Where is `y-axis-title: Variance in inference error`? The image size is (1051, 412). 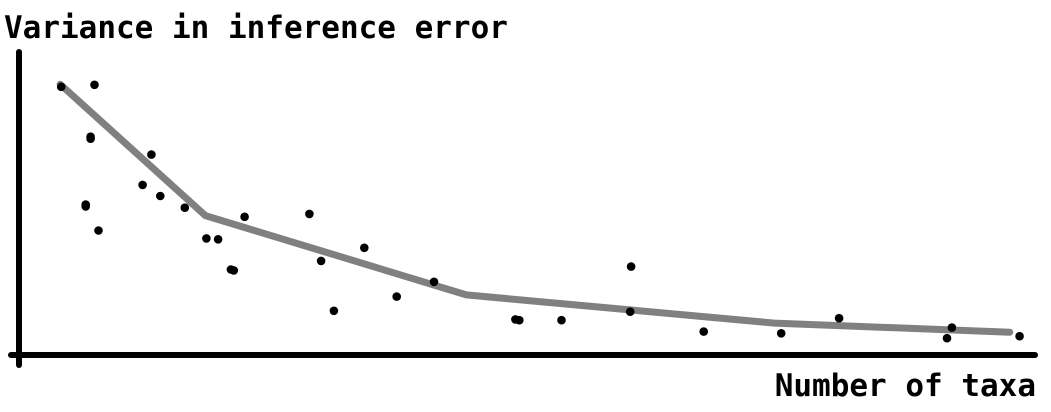 y-axis-title: Variance in inference error is located at coordinates (256, 28).